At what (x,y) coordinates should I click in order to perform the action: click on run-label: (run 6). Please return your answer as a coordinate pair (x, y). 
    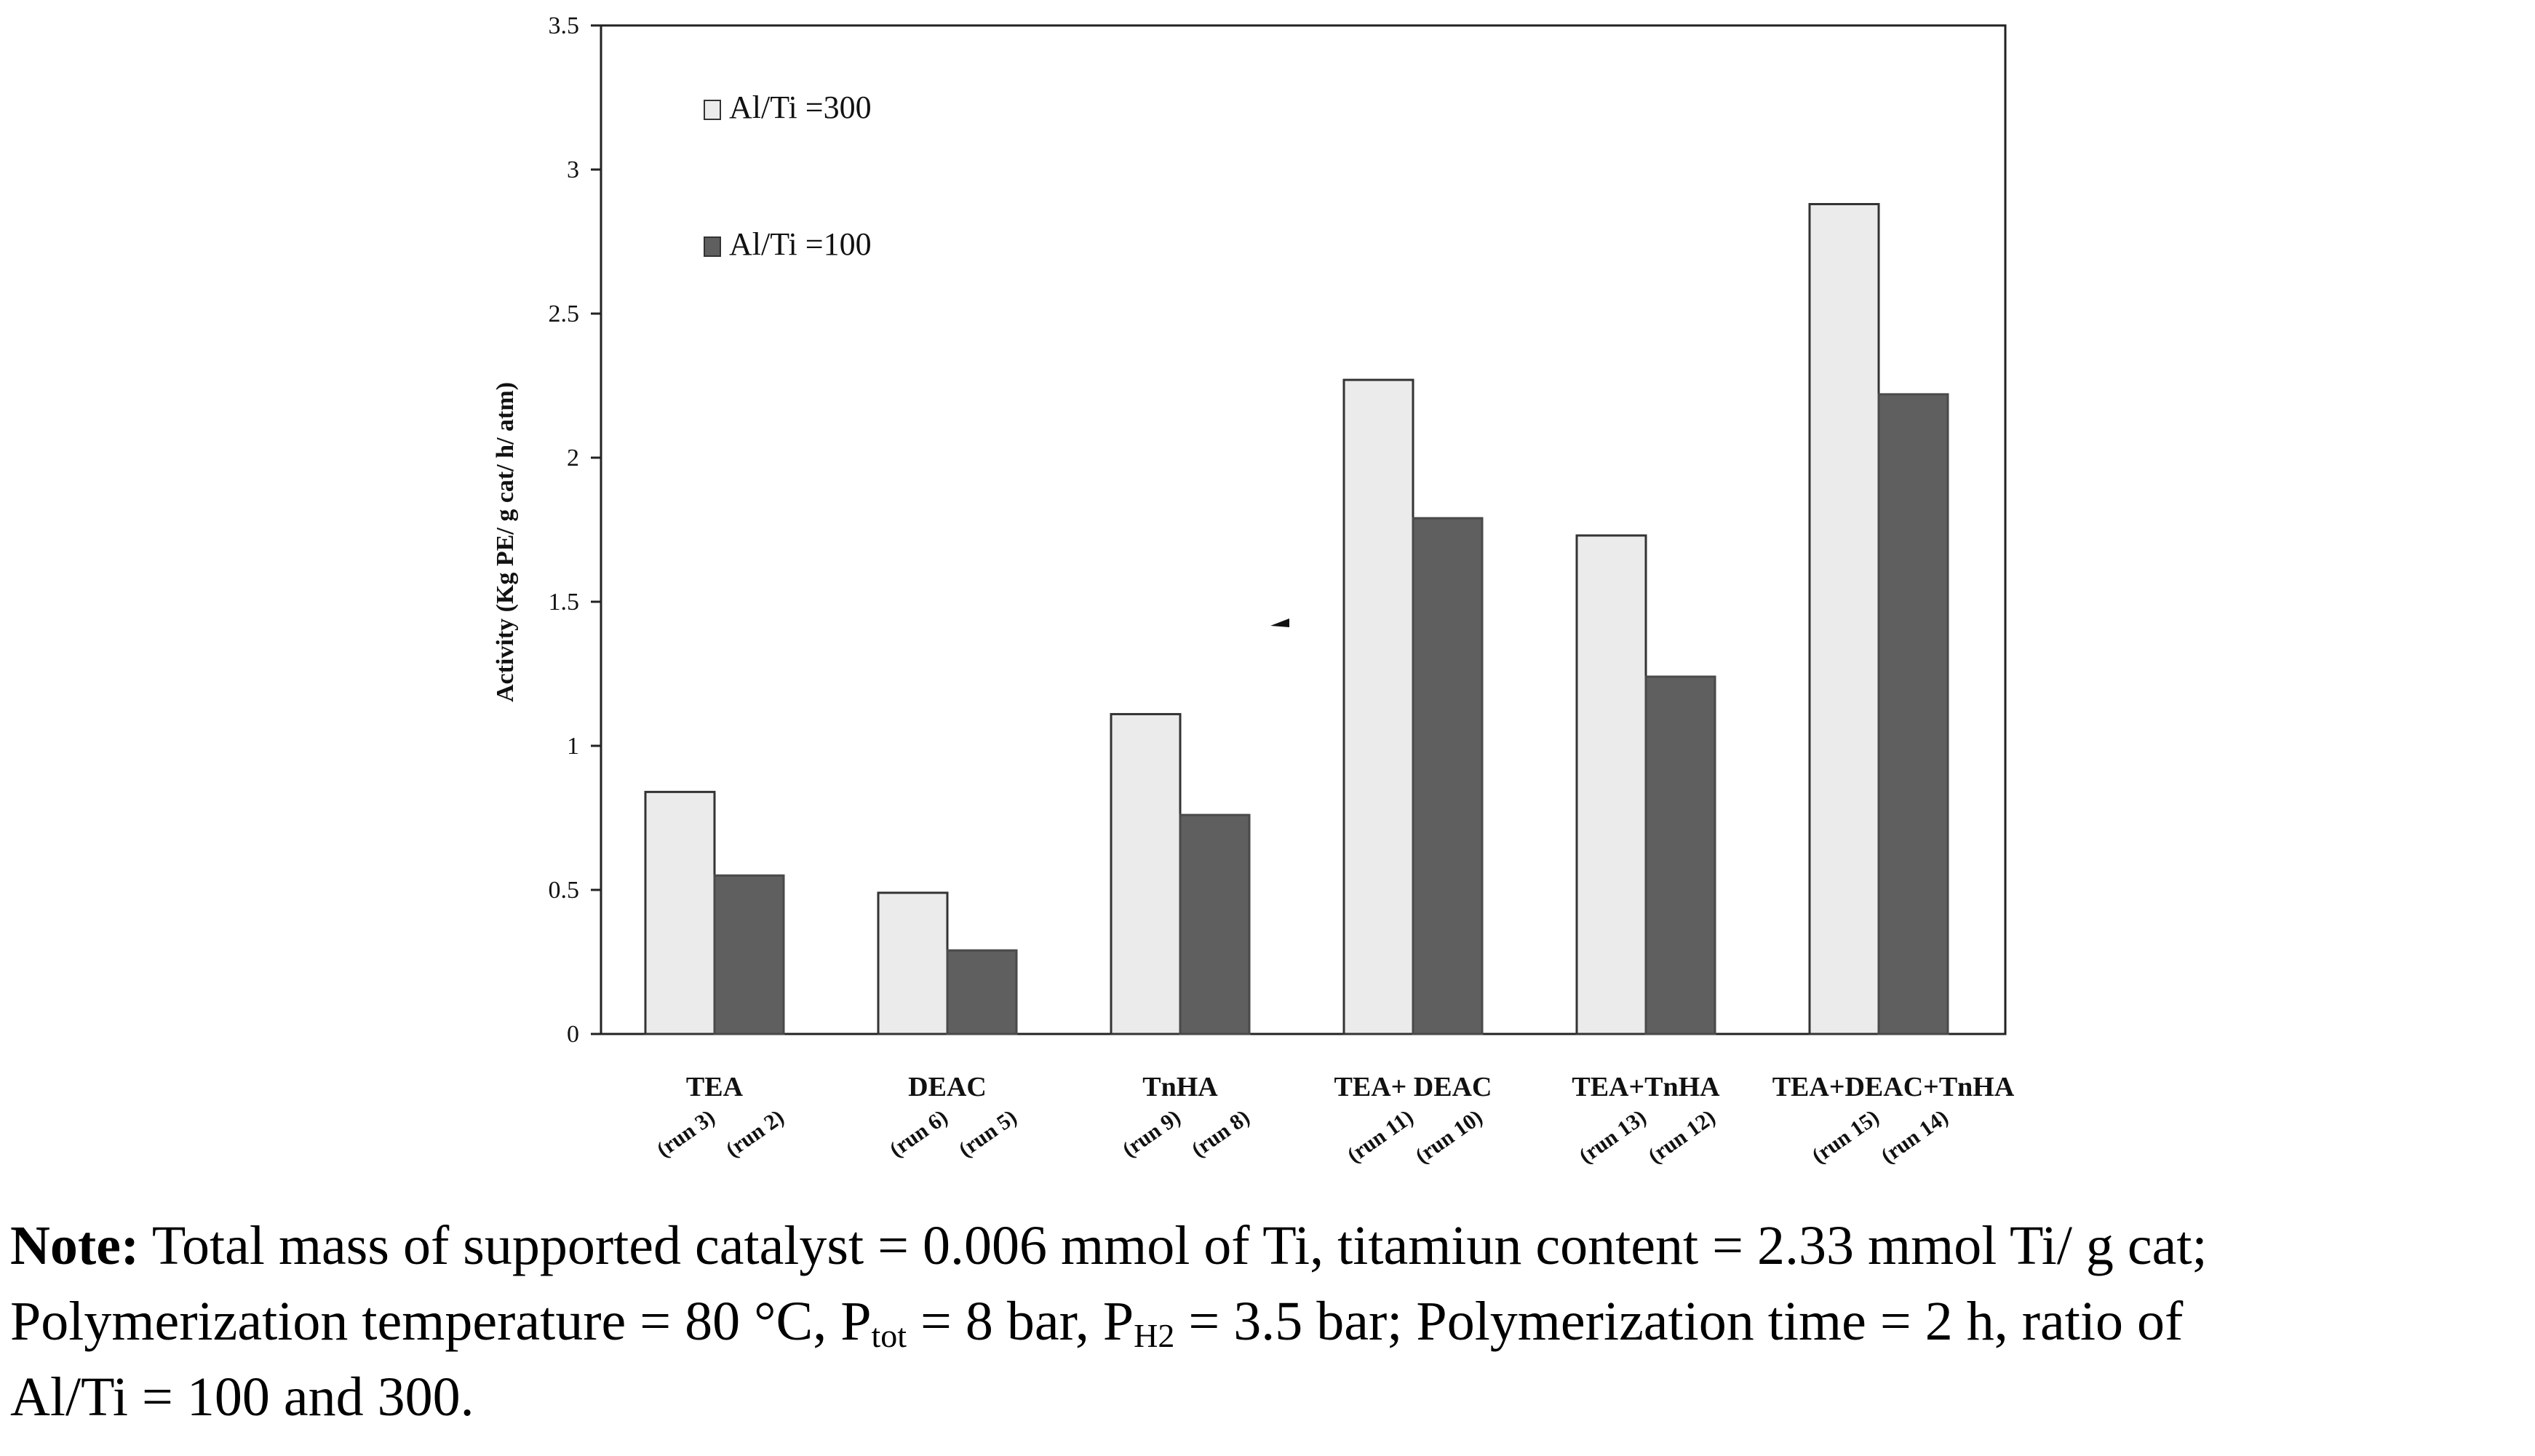
    Looking at the image, I should click on (919, 1133).